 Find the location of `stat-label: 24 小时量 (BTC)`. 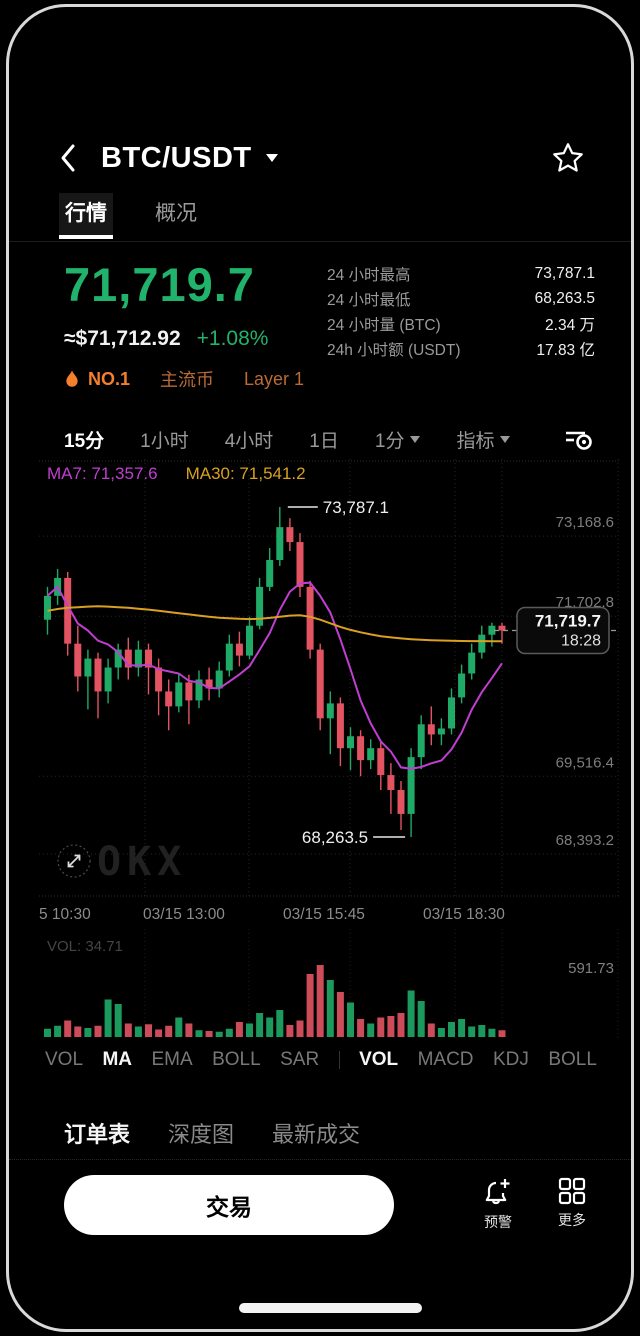

stat-label: 24 小时量 (BTC) is located at coordinates (384, 325).